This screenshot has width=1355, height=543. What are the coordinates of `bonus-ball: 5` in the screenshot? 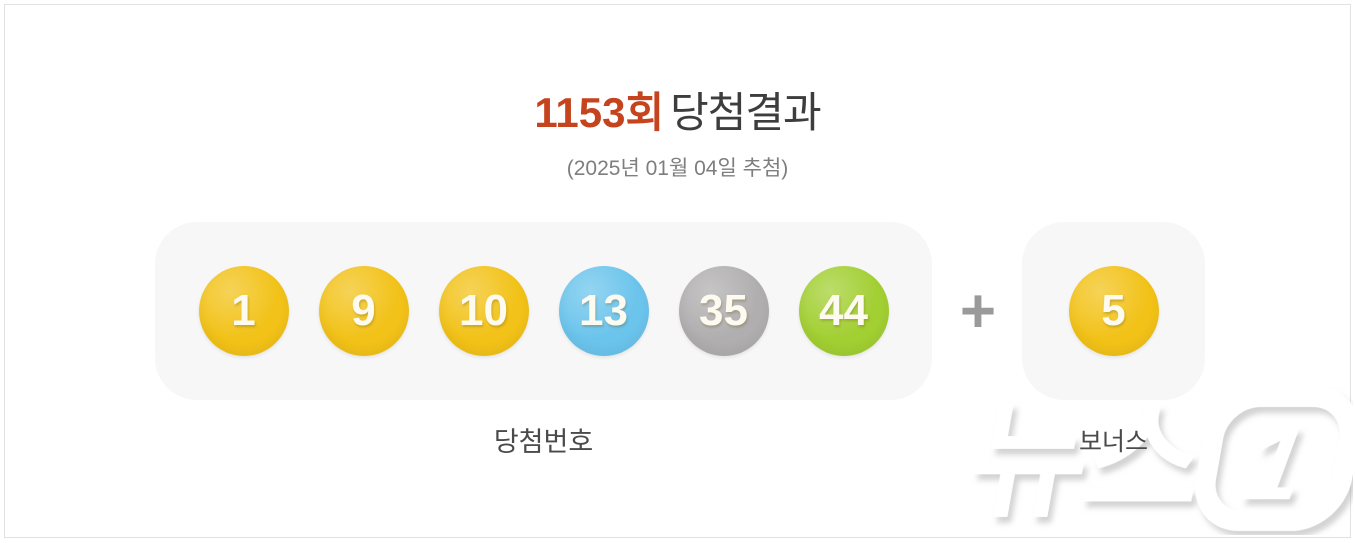 It's located at (1113, 311).